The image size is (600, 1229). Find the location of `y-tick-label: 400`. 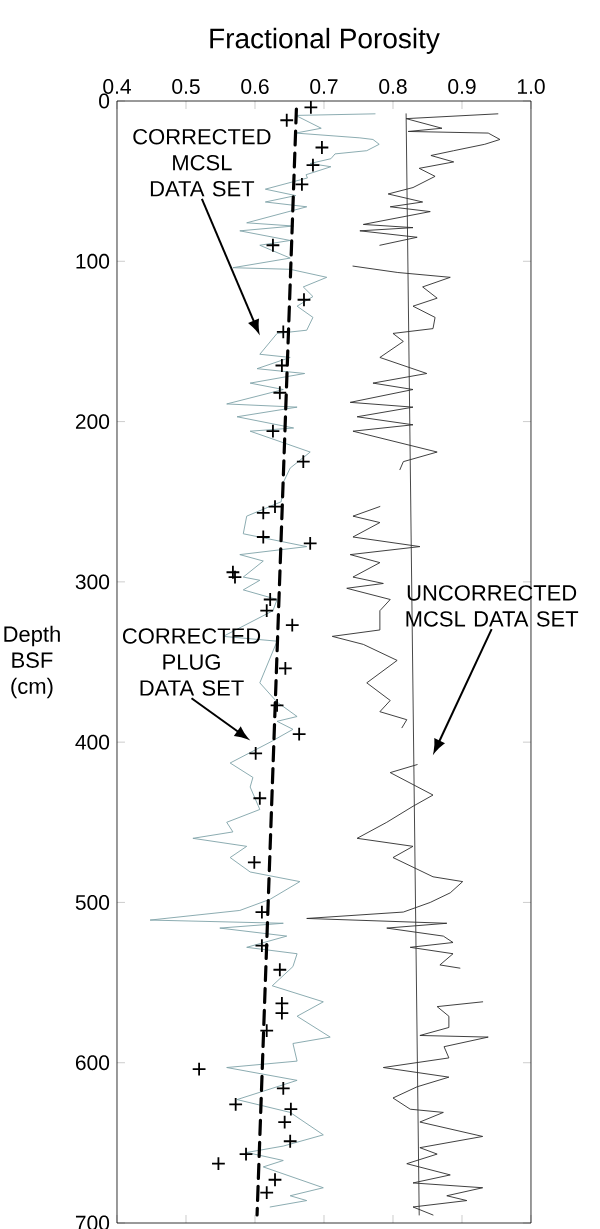

y-tick-label: 400 is located at coordinates (92, 742).